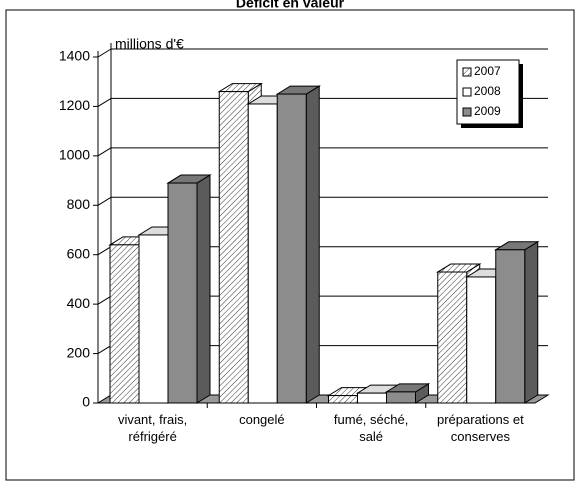 The width and height of the screenshot is (581, 486). Describe the element at coordinates (371, 428) in the screenshot. I see `x-tick-label: fumé, séché, salé` at that location.